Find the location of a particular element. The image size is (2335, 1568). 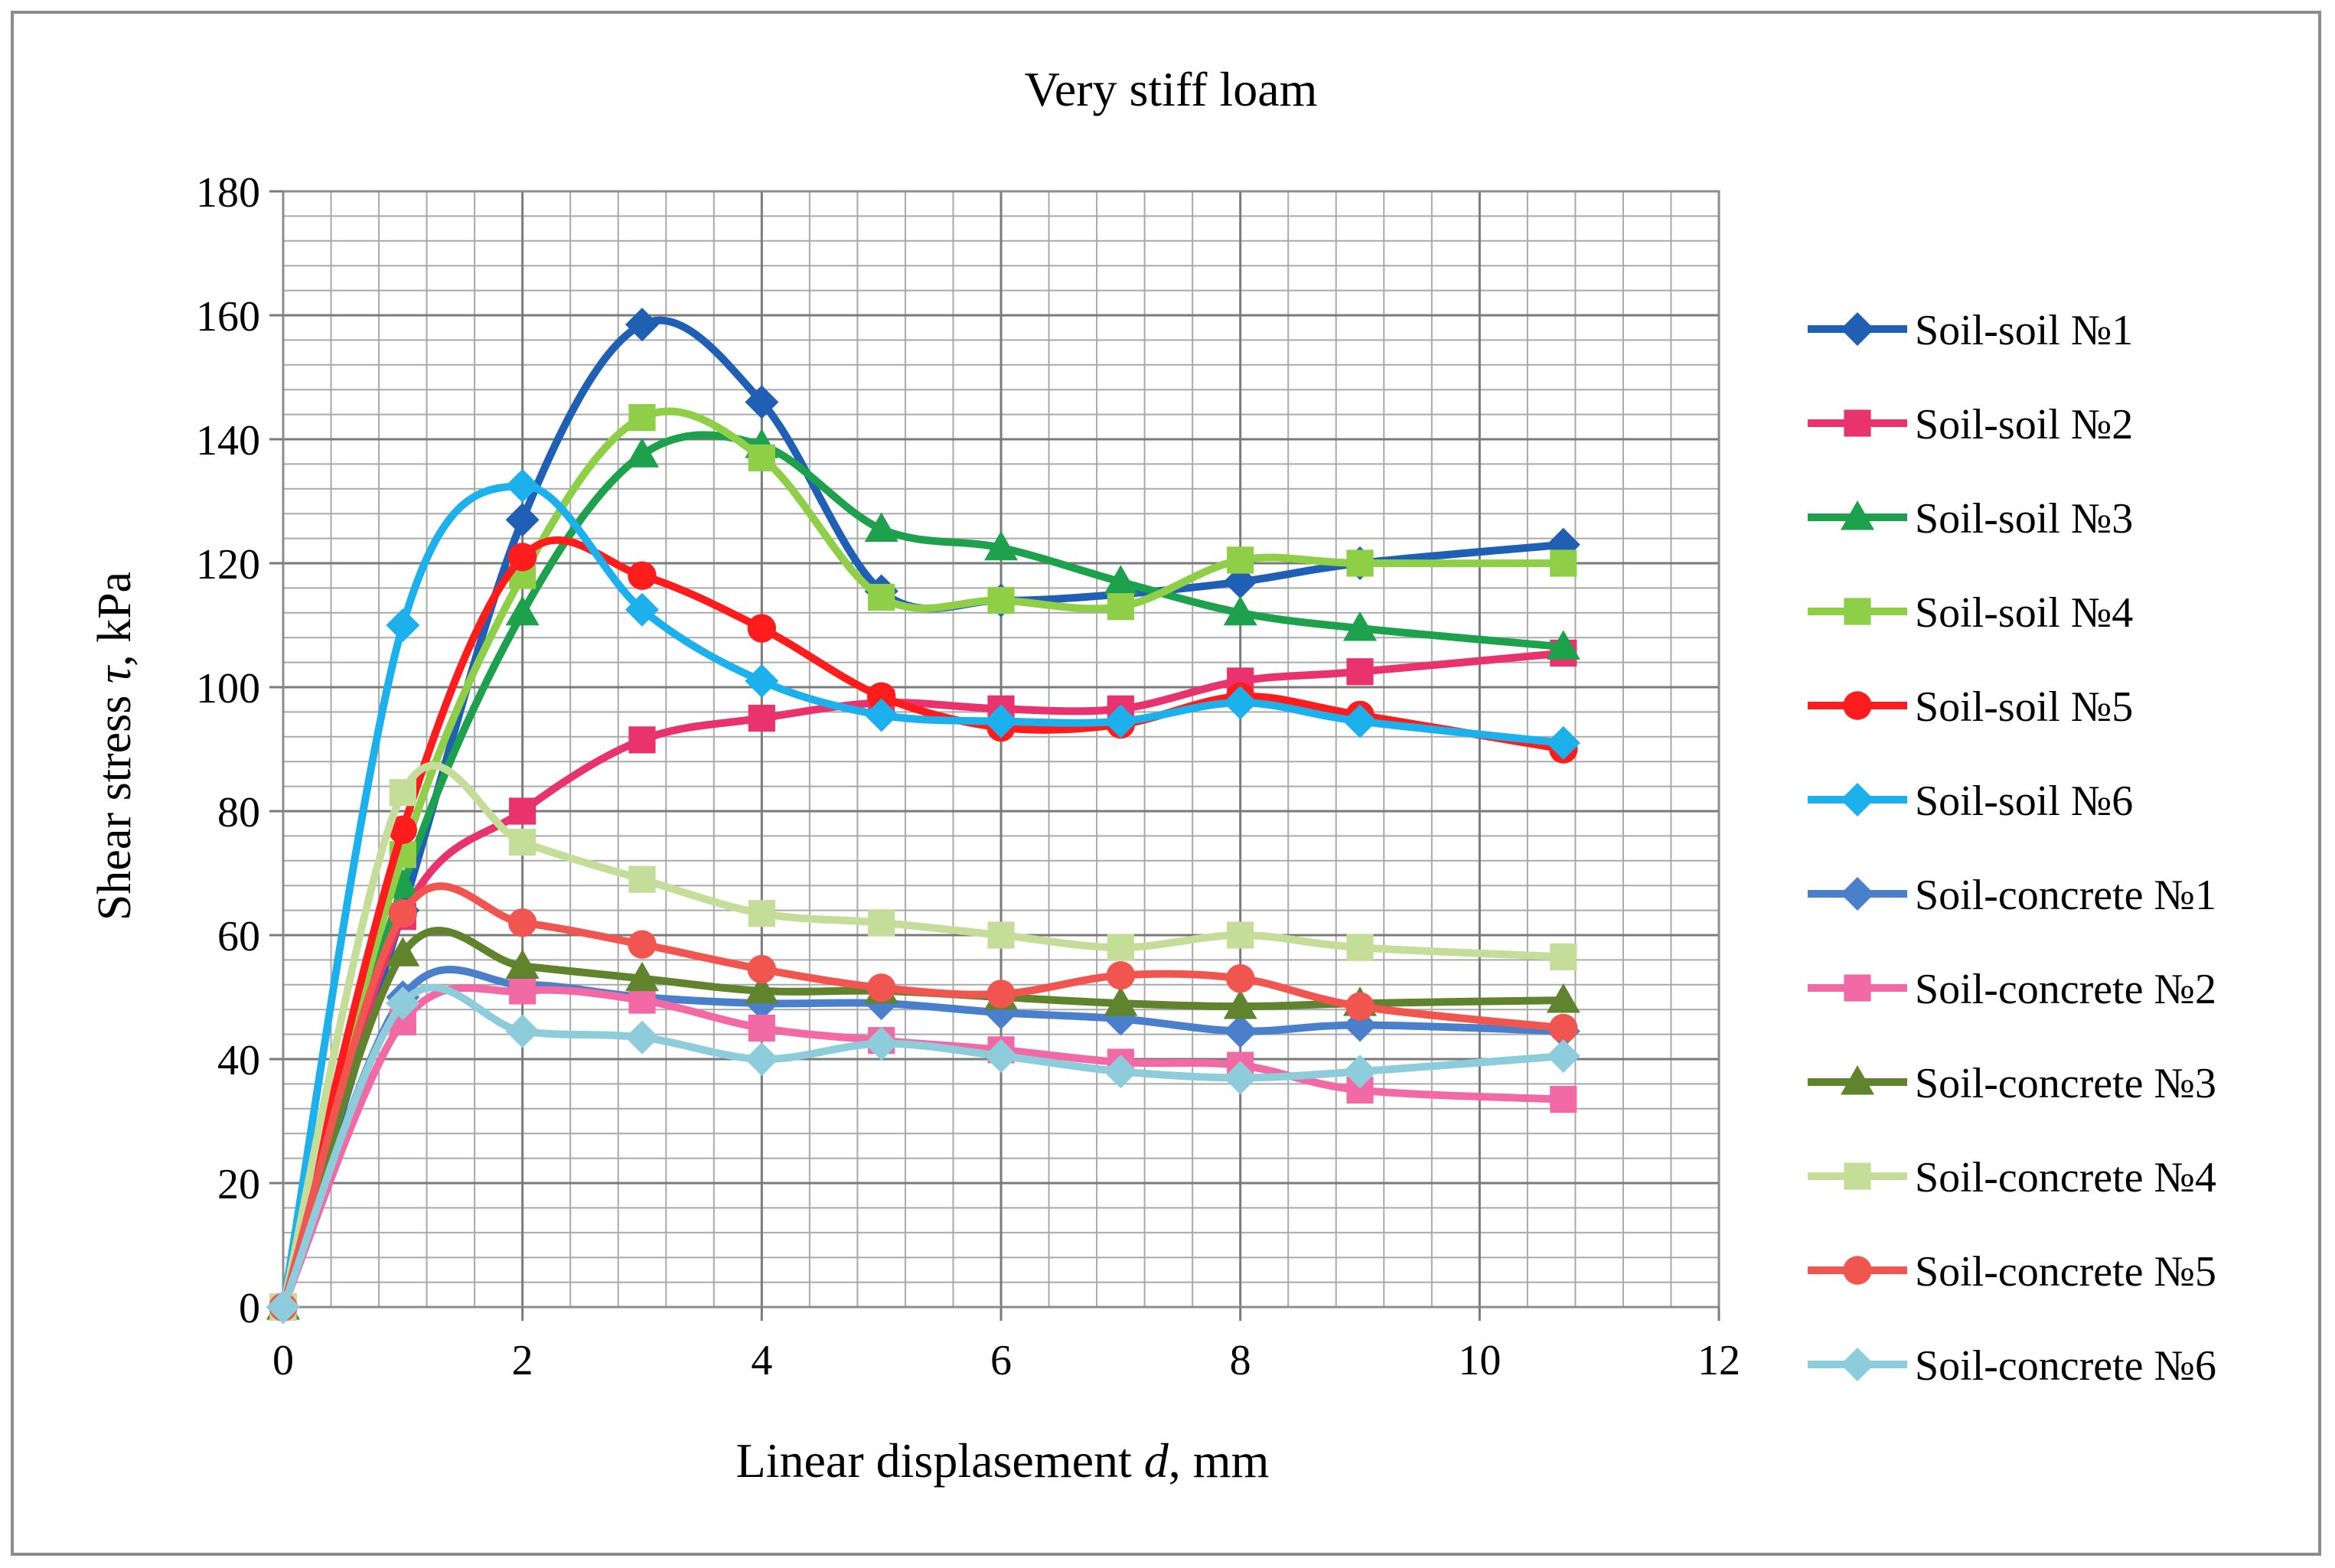

legend-label: Soil-concrete №1 is located at coordinates (2066, 895).